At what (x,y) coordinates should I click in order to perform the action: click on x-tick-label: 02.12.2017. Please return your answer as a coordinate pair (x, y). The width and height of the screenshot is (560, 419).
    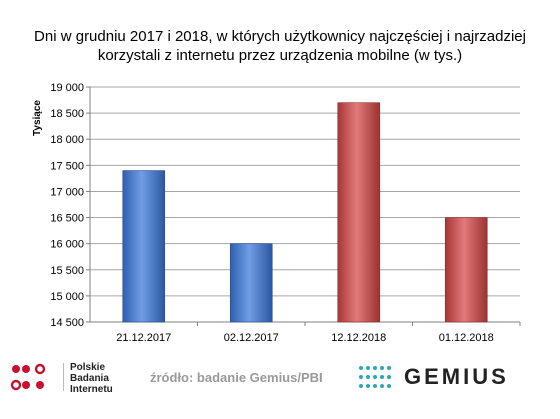
    Looking at the image, I should click on (251, 338).